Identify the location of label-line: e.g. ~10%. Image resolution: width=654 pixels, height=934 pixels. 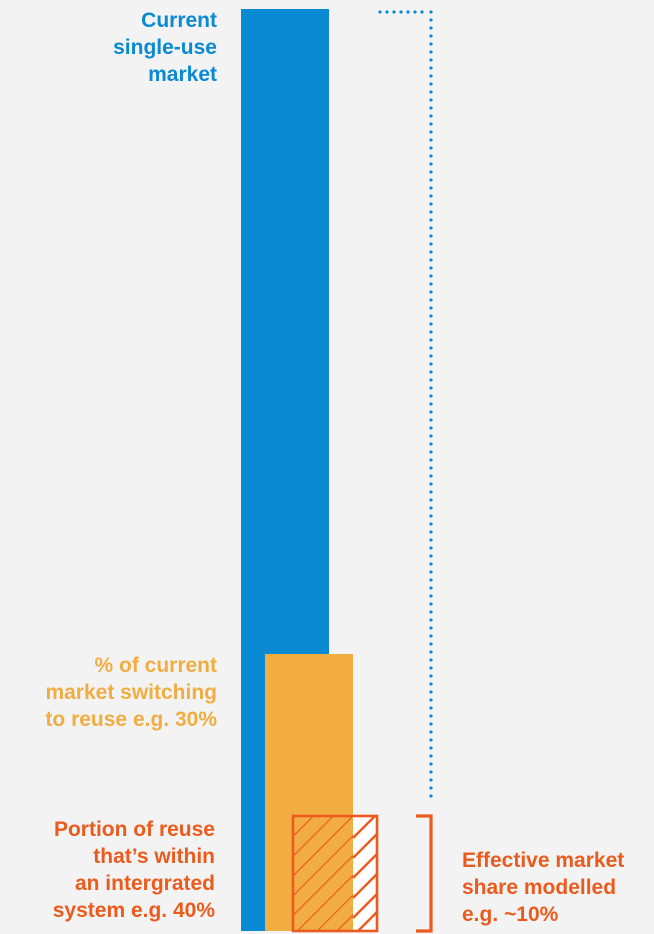
(510, 914).